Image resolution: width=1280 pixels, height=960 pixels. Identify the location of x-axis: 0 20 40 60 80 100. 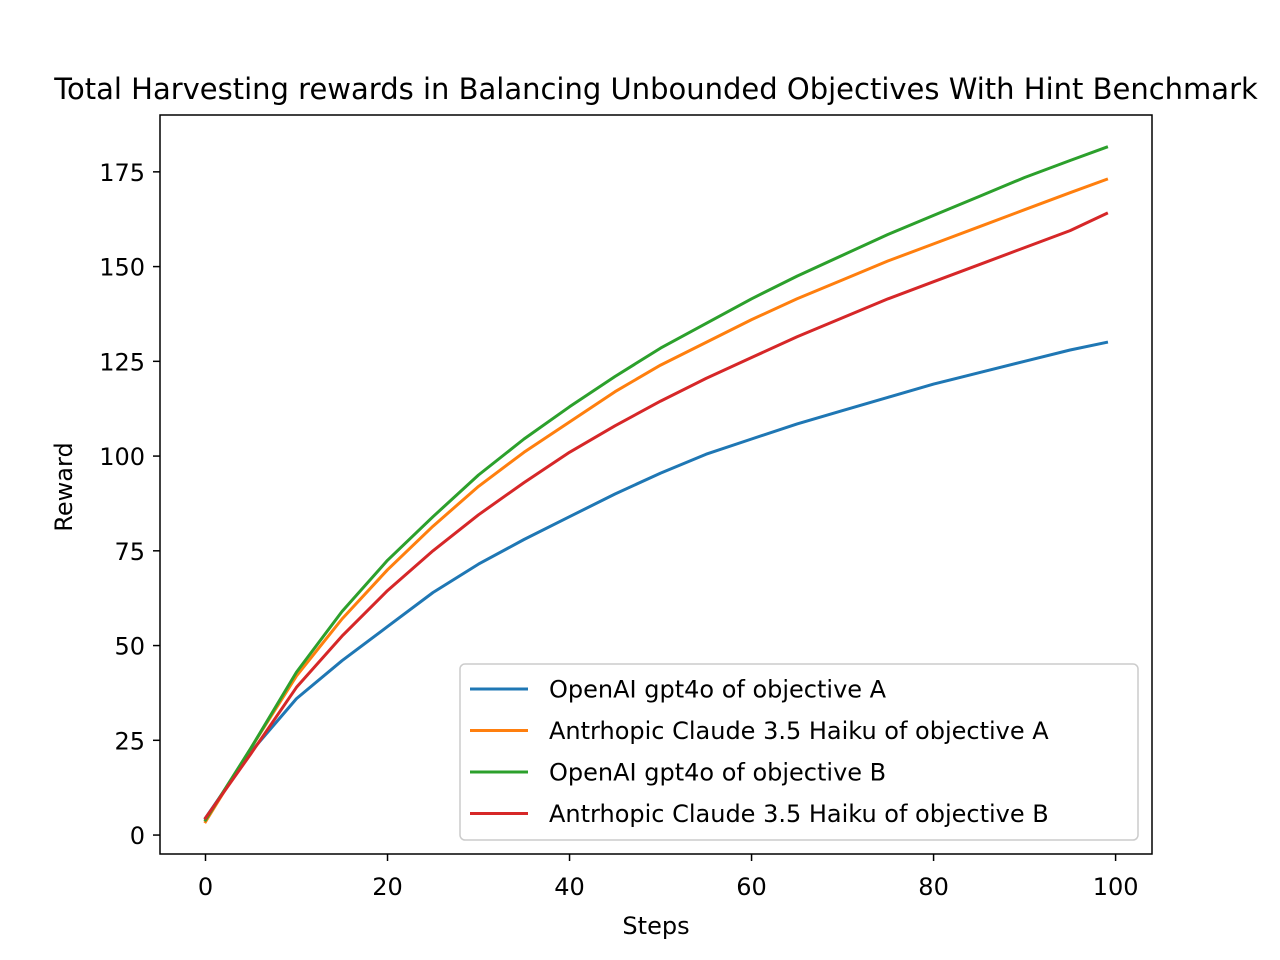
(668, 877).